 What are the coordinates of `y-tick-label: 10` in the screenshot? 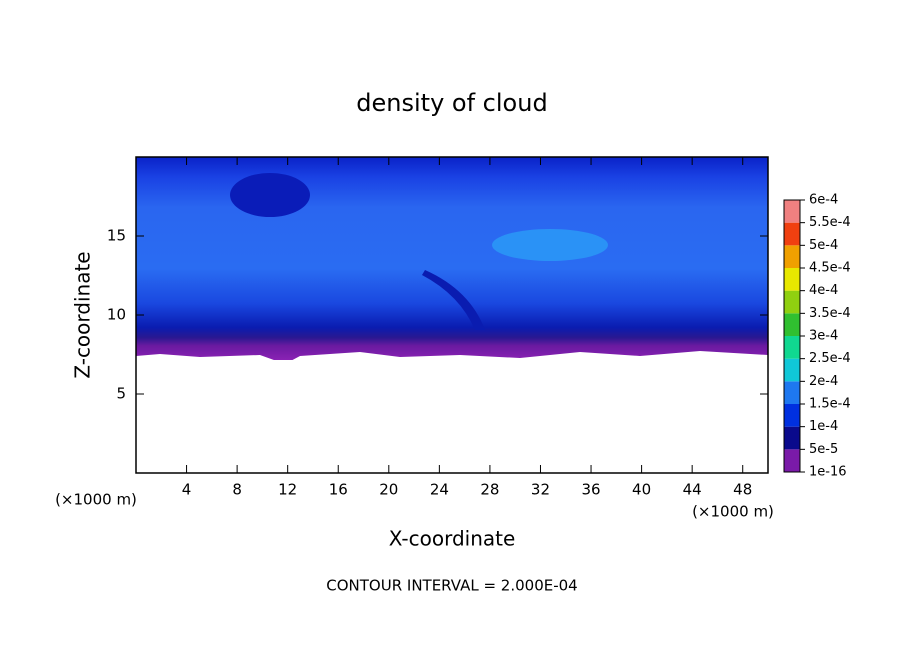 It's located at (116, 315).